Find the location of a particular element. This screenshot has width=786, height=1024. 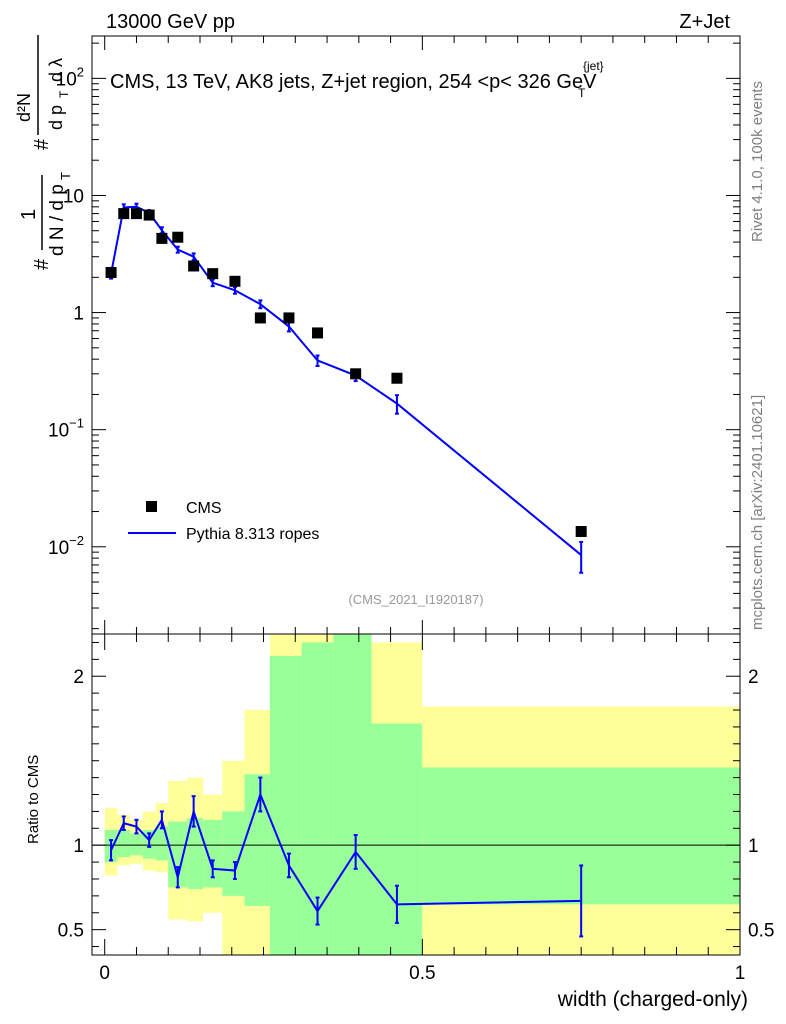

mcplots-source-label: mcplots.cern.ch [arXiv:2401.10621] is located at coordinates (757, 512).